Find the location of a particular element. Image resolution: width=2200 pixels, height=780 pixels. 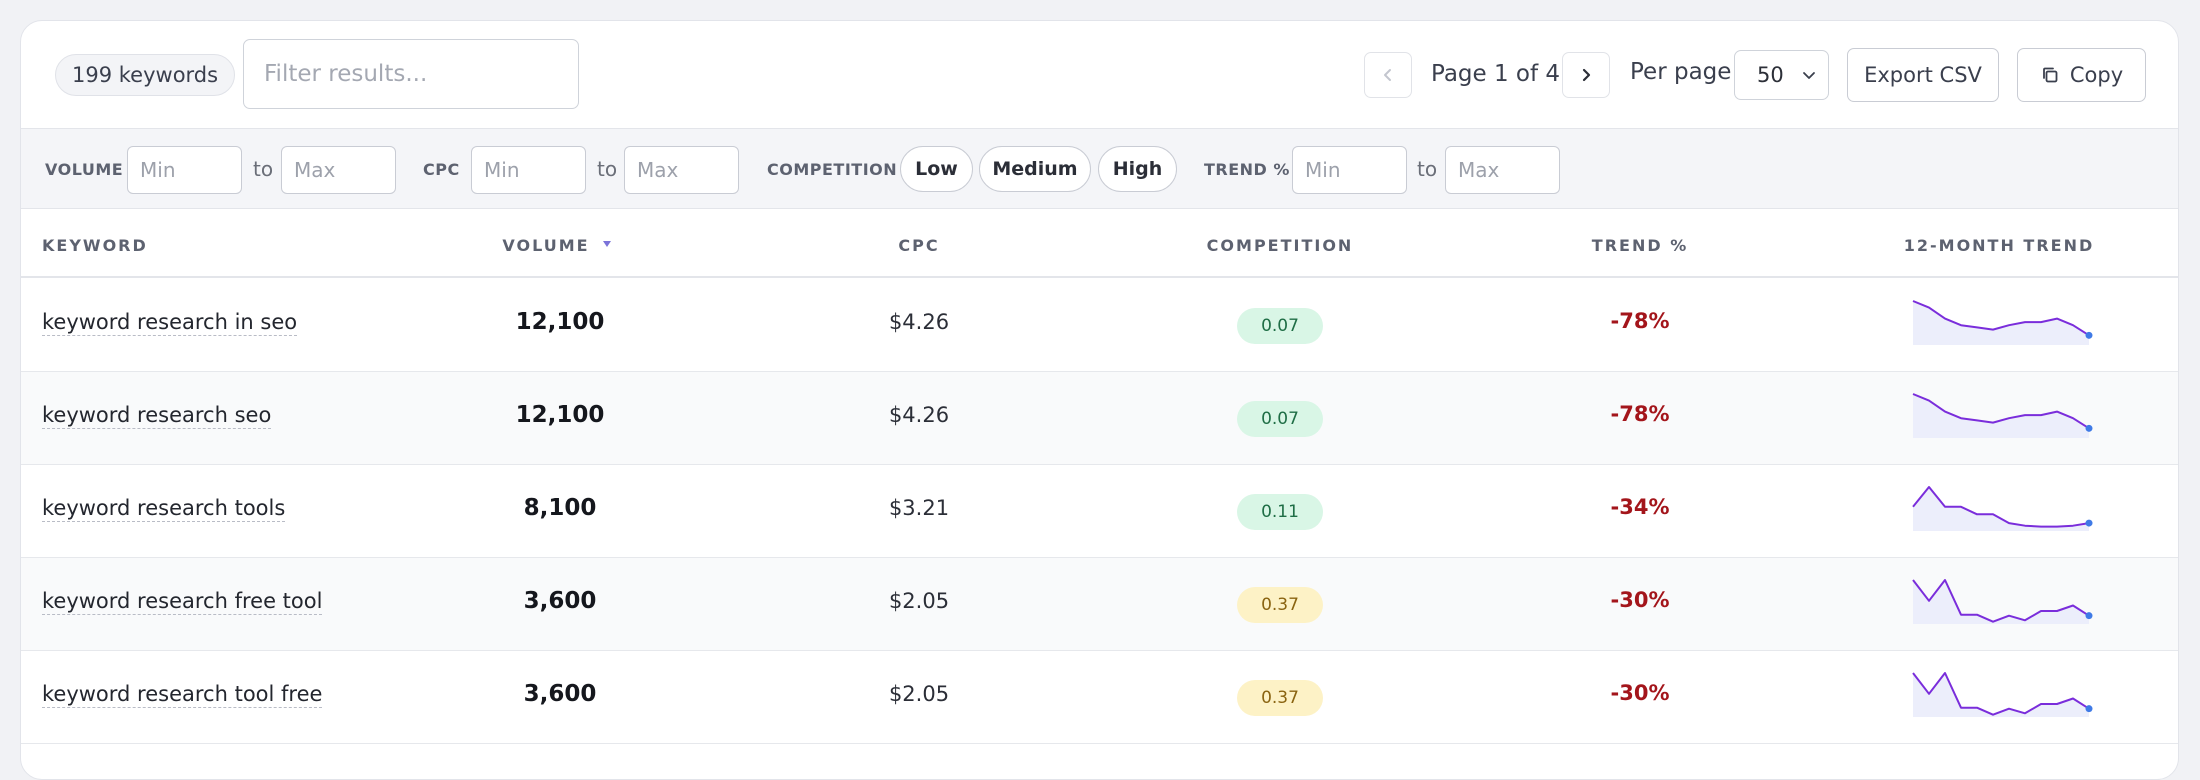

keyword-cell: keyword research tools is located at coordinates (164, 509).